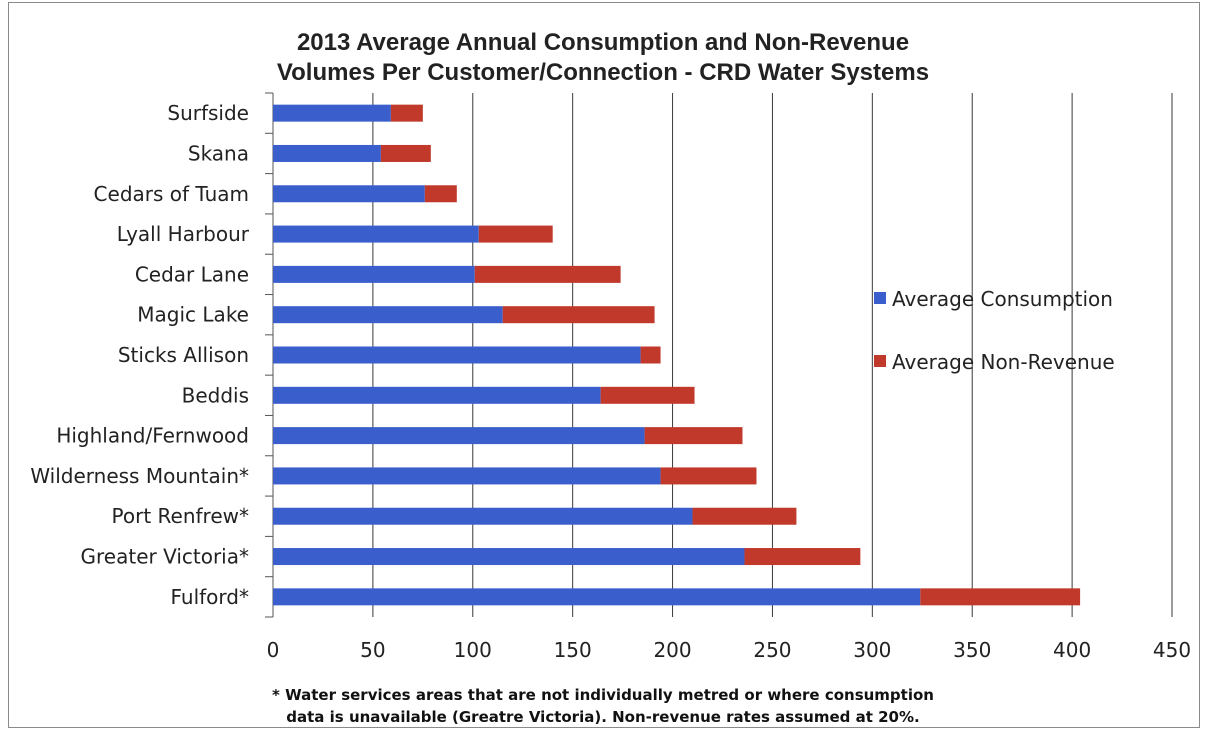 The width and height of the screenshot is (1206, 732). I want to click on legend-label: Average Non-Revenue, so click(1003, 362).